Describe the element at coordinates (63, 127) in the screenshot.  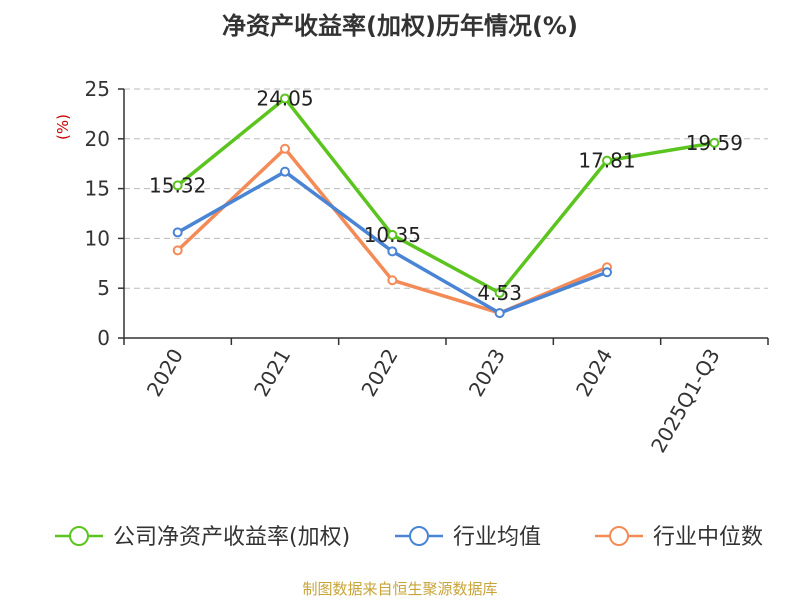
I see `y-axis-label: (%)` at that location.